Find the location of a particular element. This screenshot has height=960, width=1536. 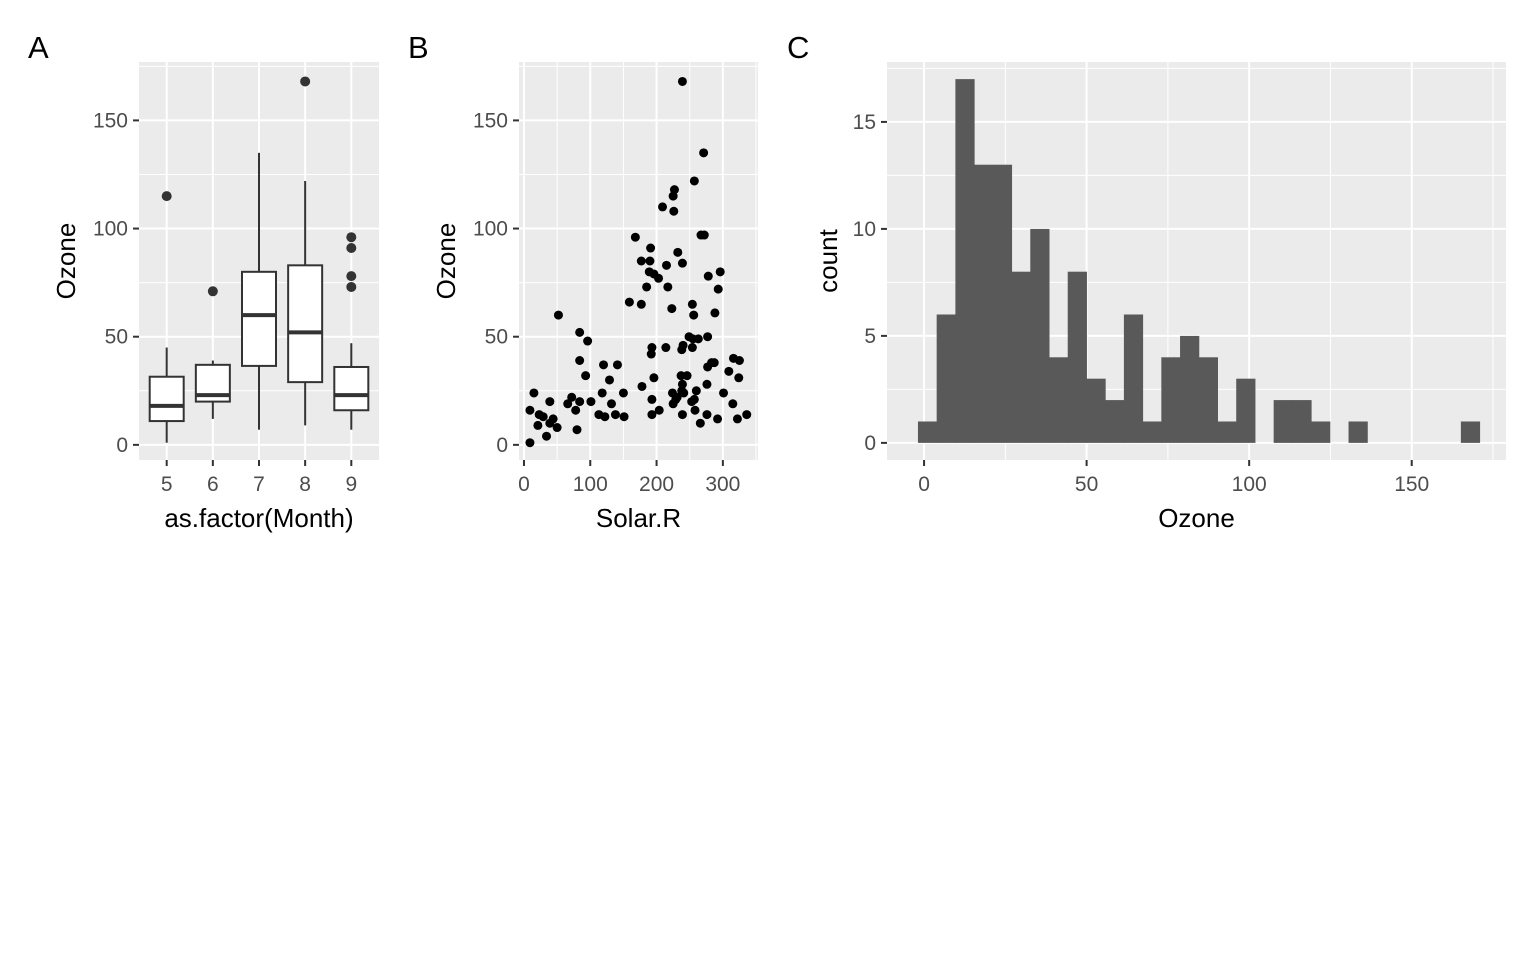

y-tick-label: 100 is located at coordinates (110, 229).